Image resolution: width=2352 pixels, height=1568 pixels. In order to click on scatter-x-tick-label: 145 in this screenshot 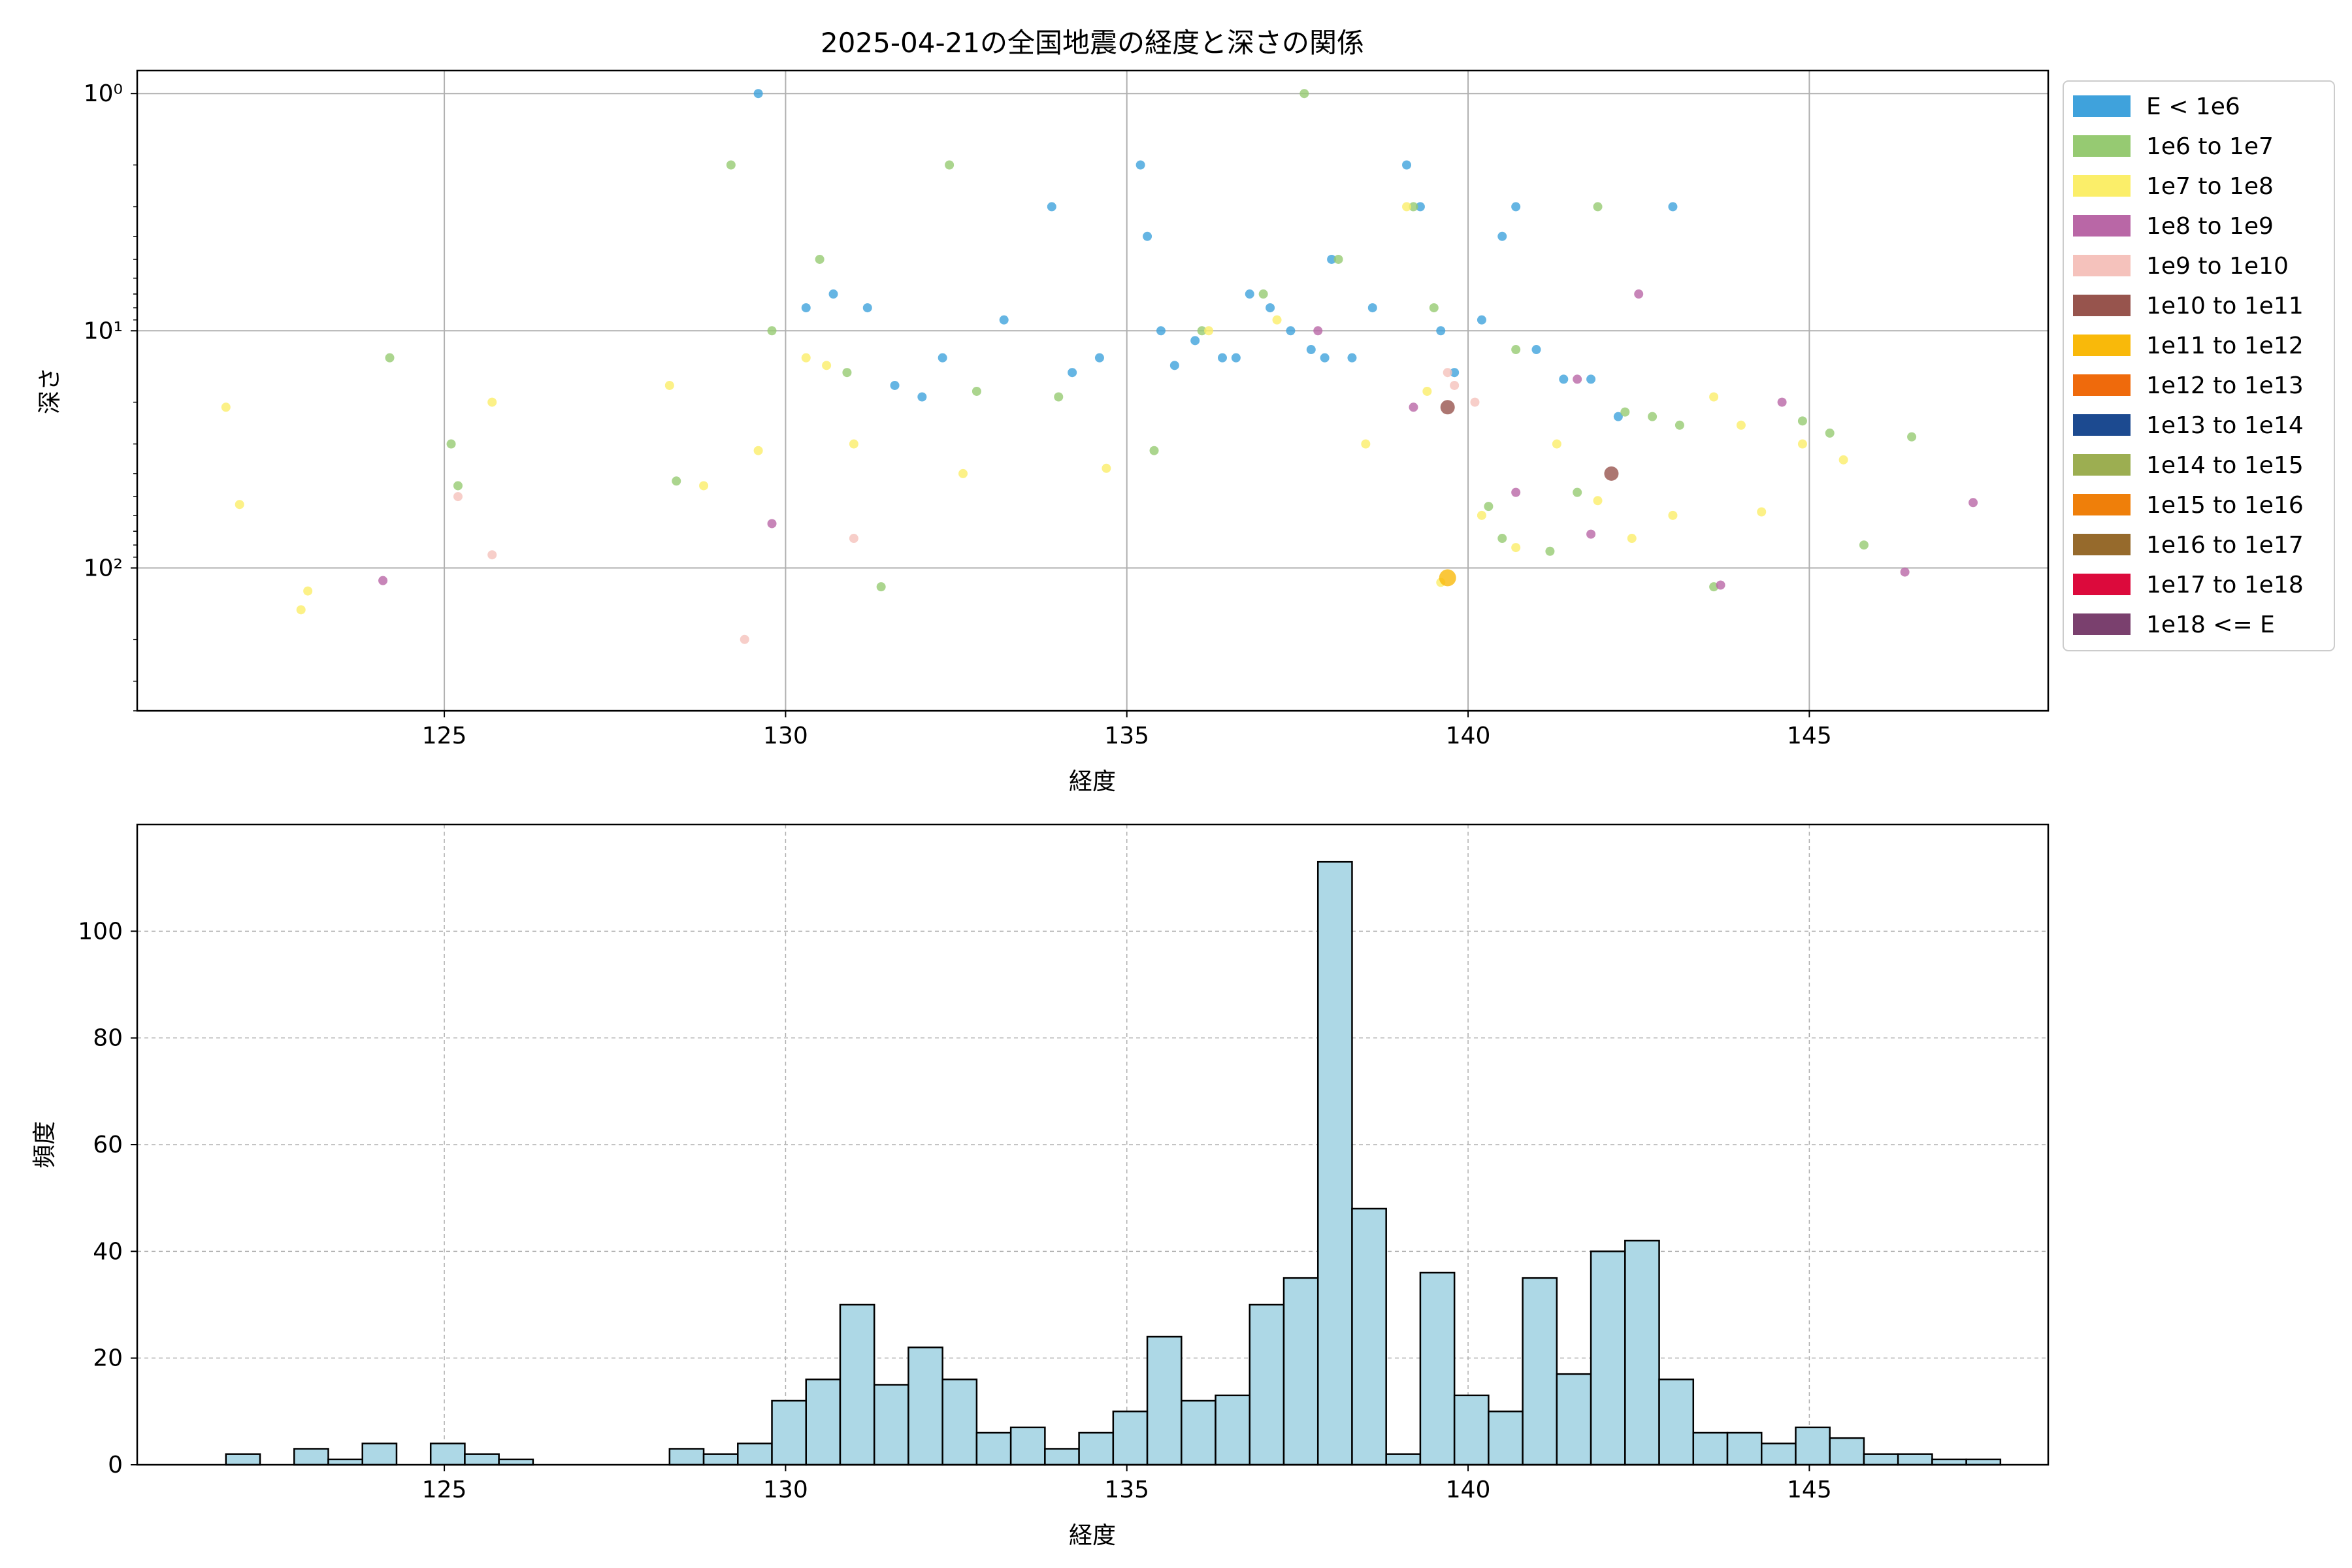, I will do `click(1809, 736)`.